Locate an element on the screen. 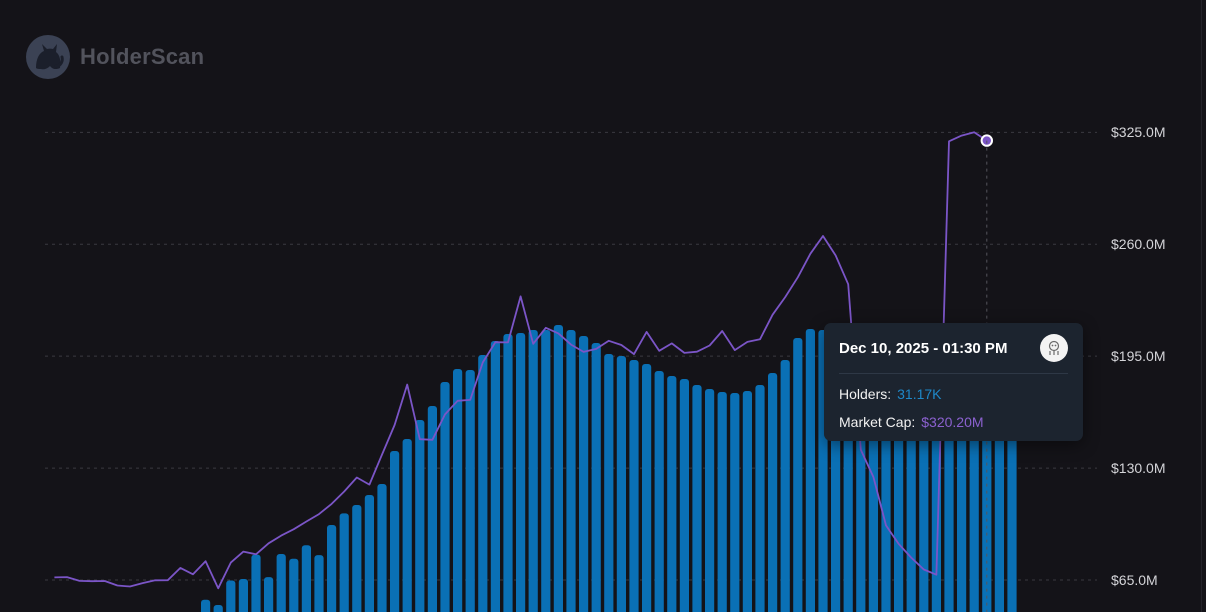 The height and width of the screenshot is (612, 1206). brand-logo: HolderScan is located at coordinates (115, 57).